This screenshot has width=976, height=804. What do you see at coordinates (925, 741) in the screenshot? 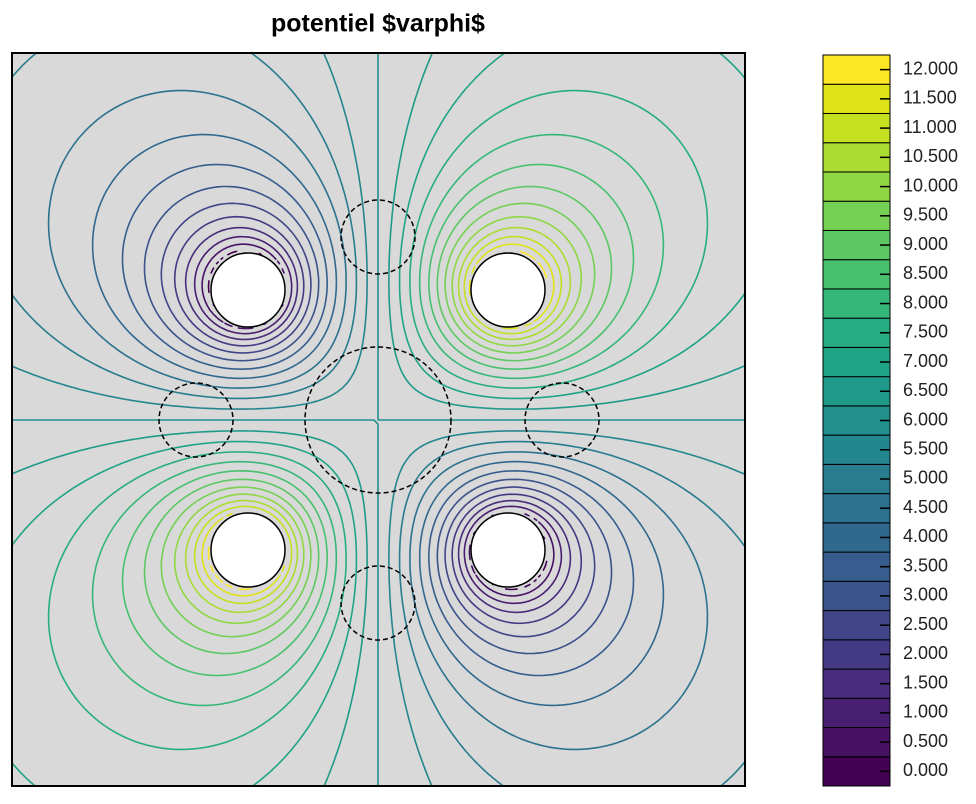
I see `colorbar-tick-label: 0.500` at bounding box center [925, 741].